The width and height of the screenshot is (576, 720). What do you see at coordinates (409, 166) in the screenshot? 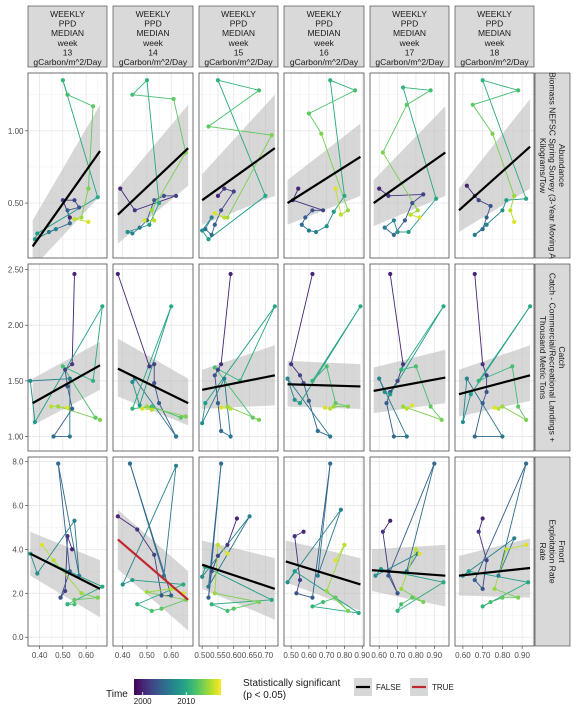
I see `confidence-band` at bounding box center [409, 166].